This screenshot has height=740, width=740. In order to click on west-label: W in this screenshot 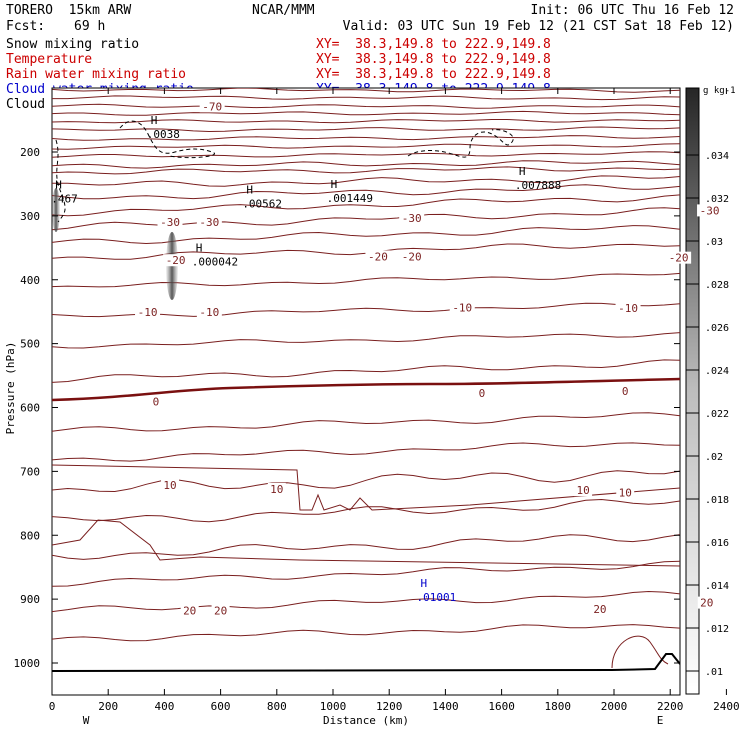, I will do `click(86, 720)`.